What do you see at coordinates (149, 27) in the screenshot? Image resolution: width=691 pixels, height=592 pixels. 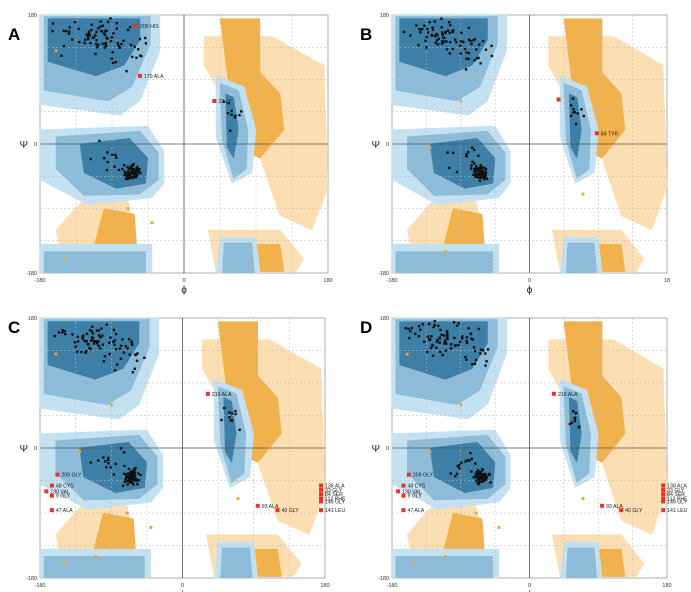 I see `outlier-label: 209 HIS` at bounding box center [149, 27].